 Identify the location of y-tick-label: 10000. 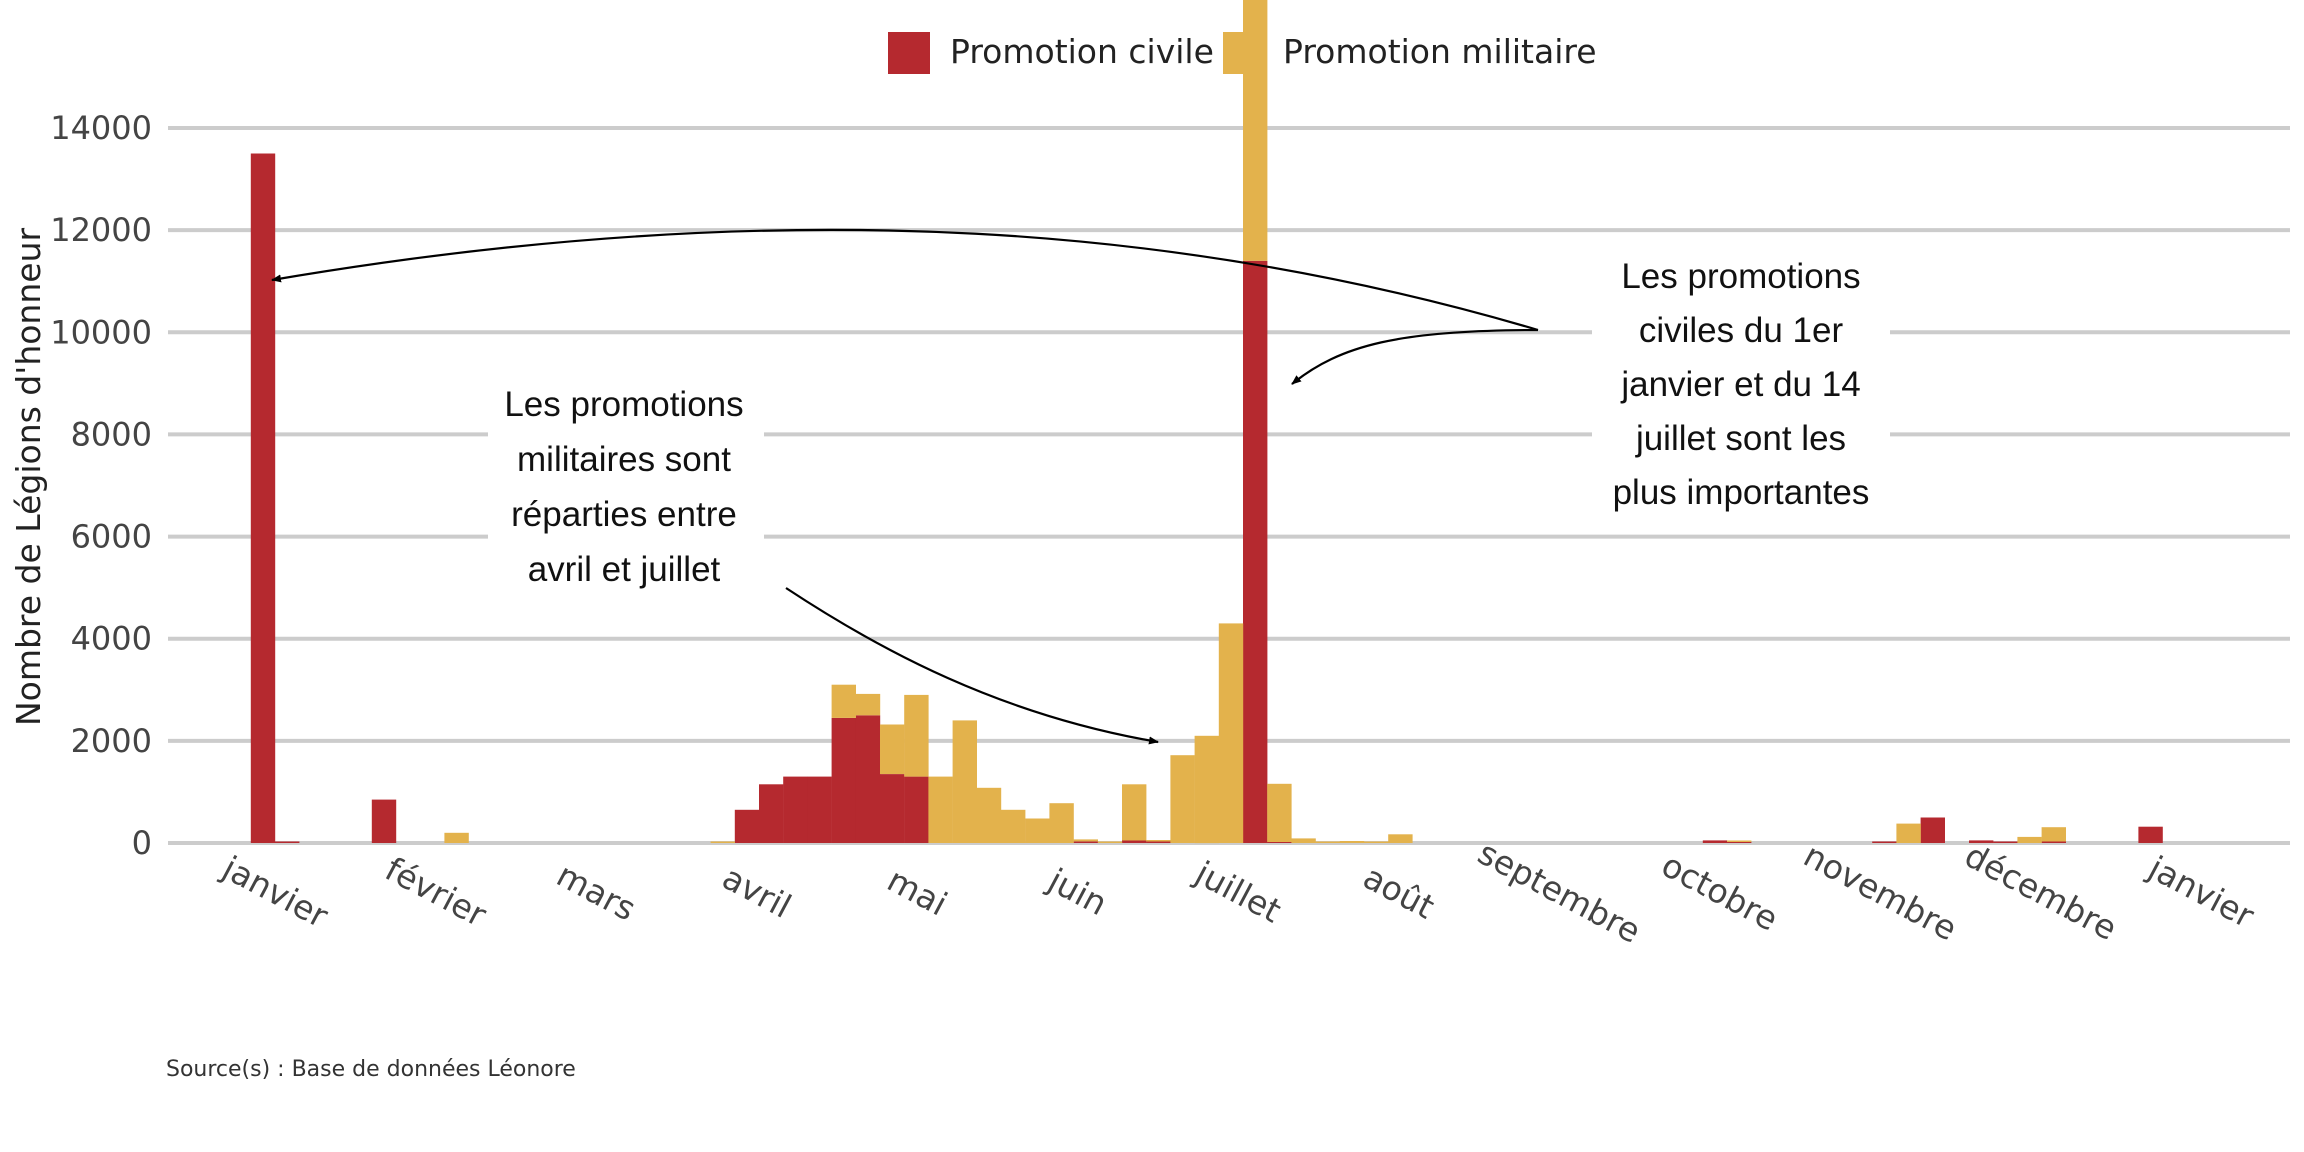
(101, 332).